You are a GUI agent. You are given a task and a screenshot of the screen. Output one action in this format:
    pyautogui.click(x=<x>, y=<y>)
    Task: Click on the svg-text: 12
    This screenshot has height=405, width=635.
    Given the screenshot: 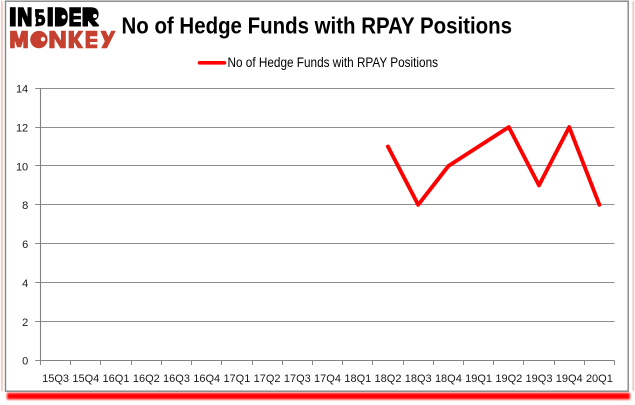 What is the action you would take?
    pyautogui.click(x=22, y=129)
    